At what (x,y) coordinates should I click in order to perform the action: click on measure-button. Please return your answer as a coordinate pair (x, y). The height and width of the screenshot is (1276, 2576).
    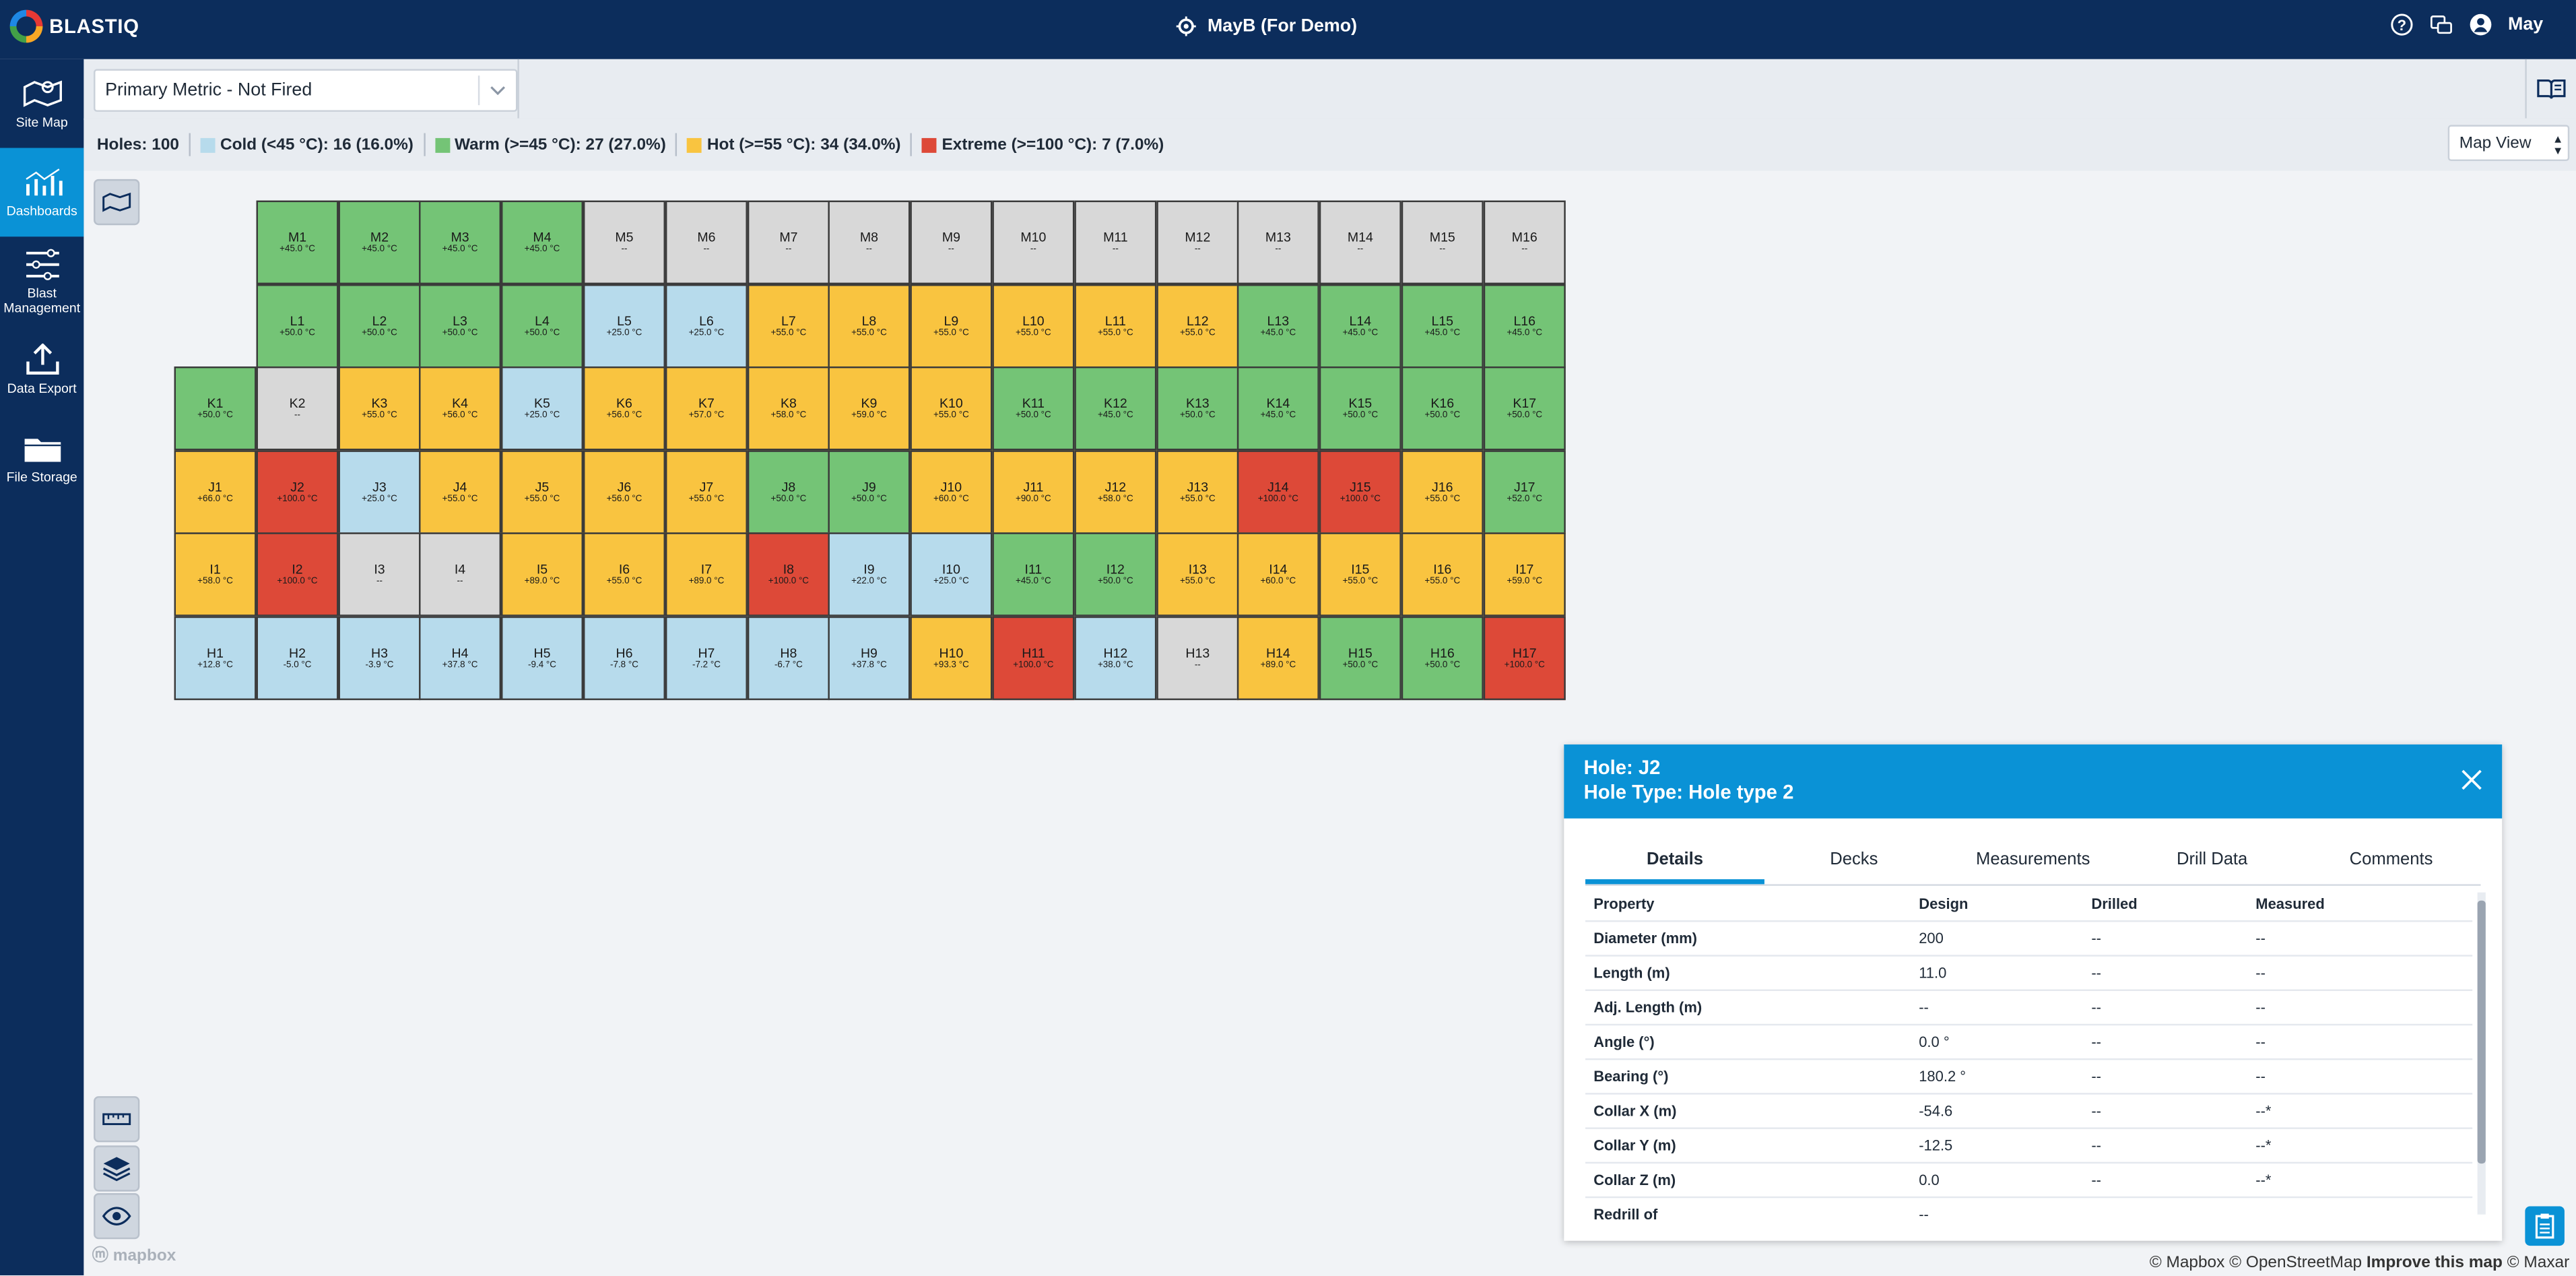
    Looking at the image, I should click on (117, 1119).